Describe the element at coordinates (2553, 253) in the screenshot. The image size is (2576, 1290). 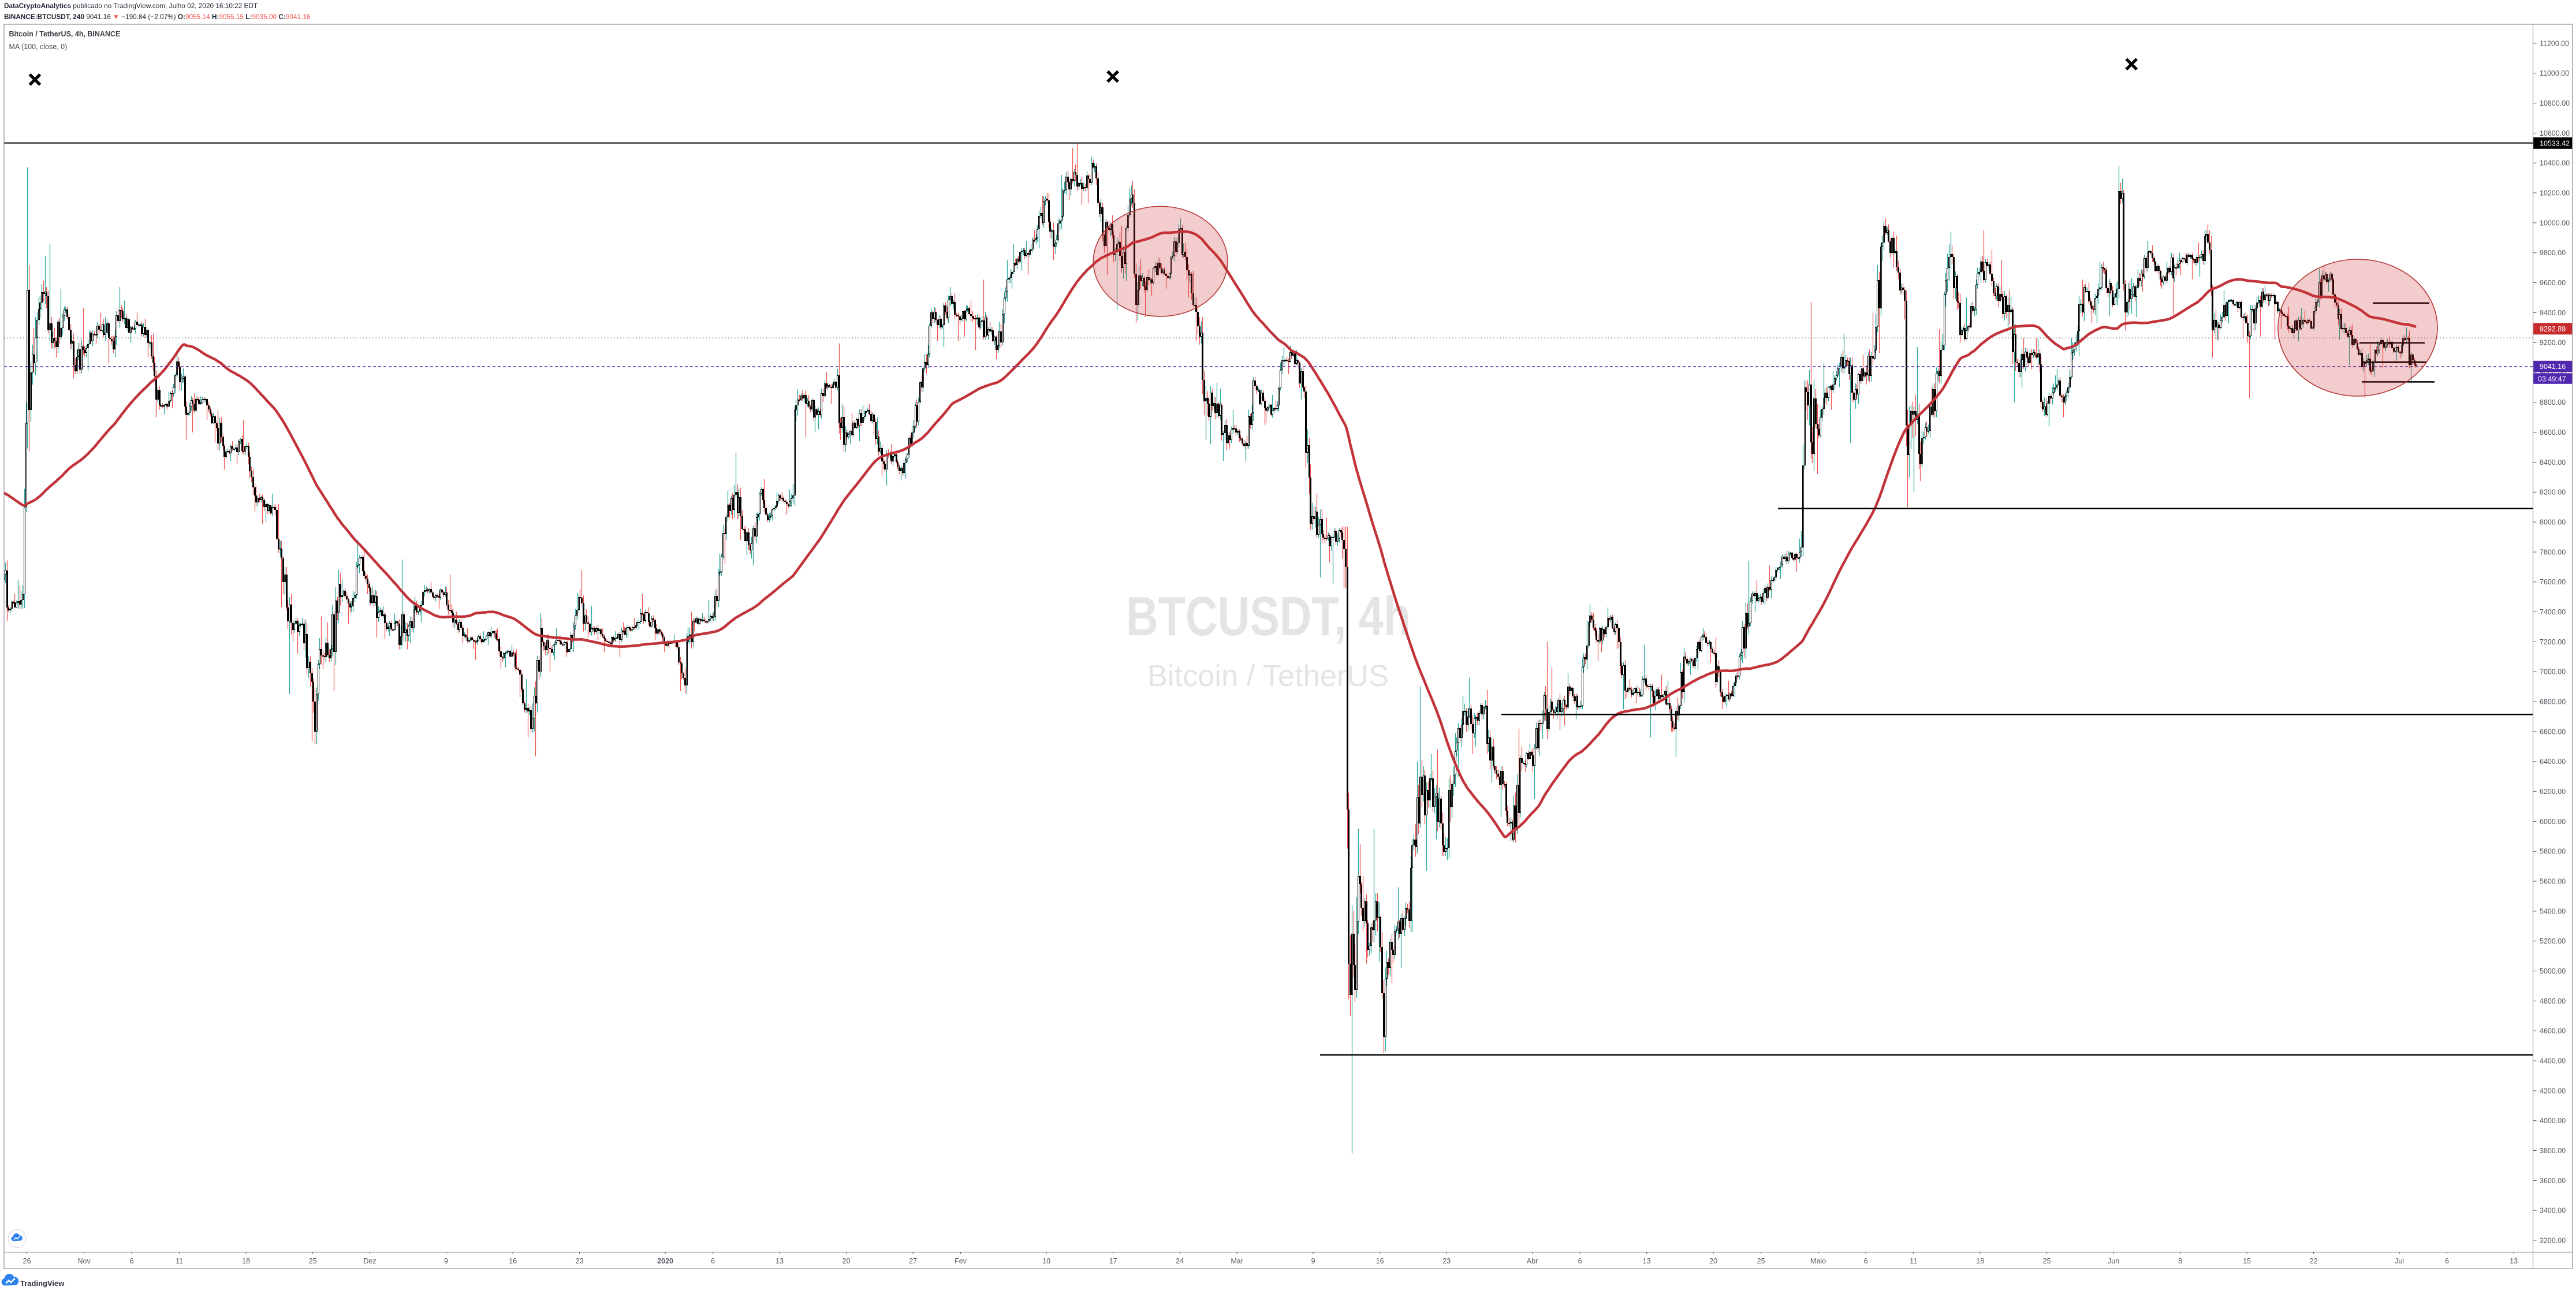
I see `svg-text: 9800.00` at that location.